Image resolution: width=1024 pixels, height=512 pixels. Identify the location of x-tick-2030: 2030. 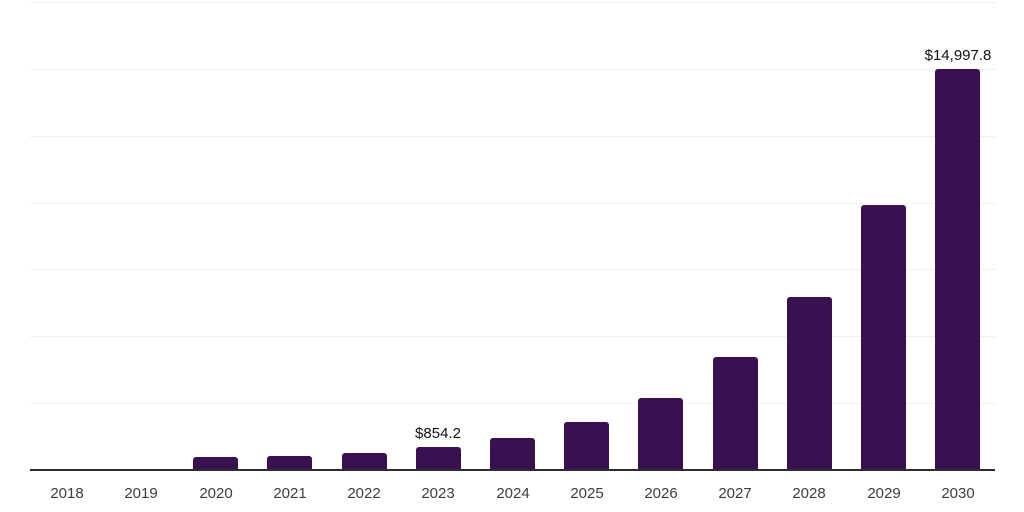
(958, 493).